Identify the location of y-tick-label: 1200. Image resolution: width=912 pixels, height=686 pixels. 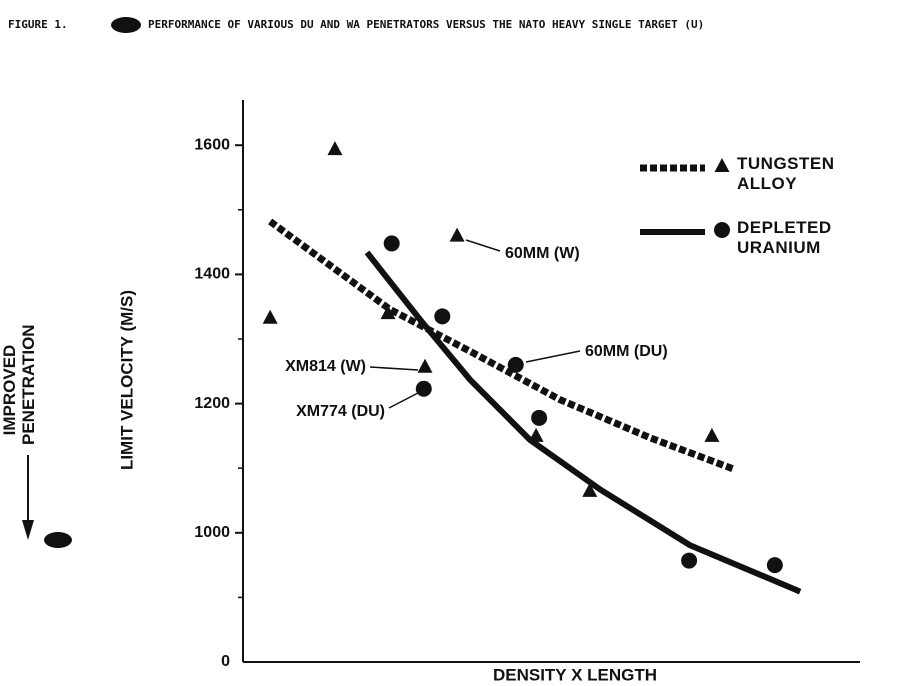
(212, 403).